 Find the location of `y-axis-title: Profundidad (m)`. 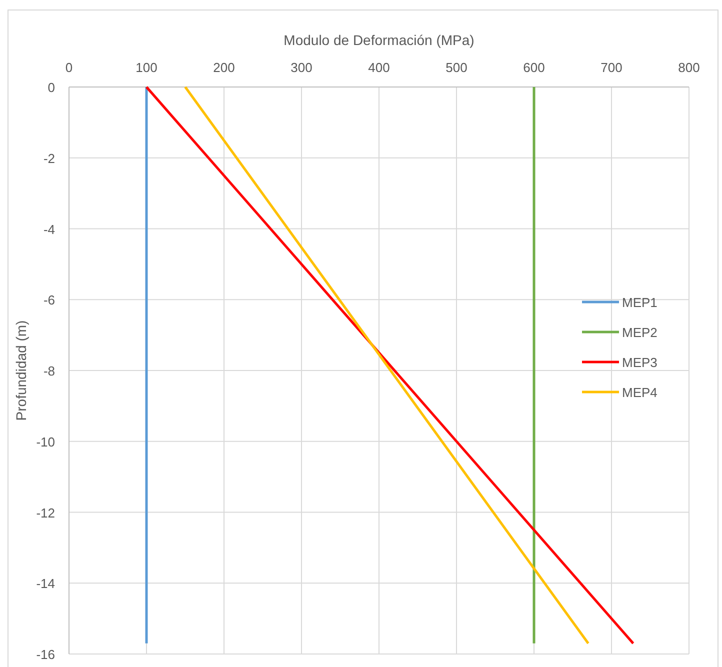

y-axis-title: Profundidad (m) is located at coordinates (21, 370).